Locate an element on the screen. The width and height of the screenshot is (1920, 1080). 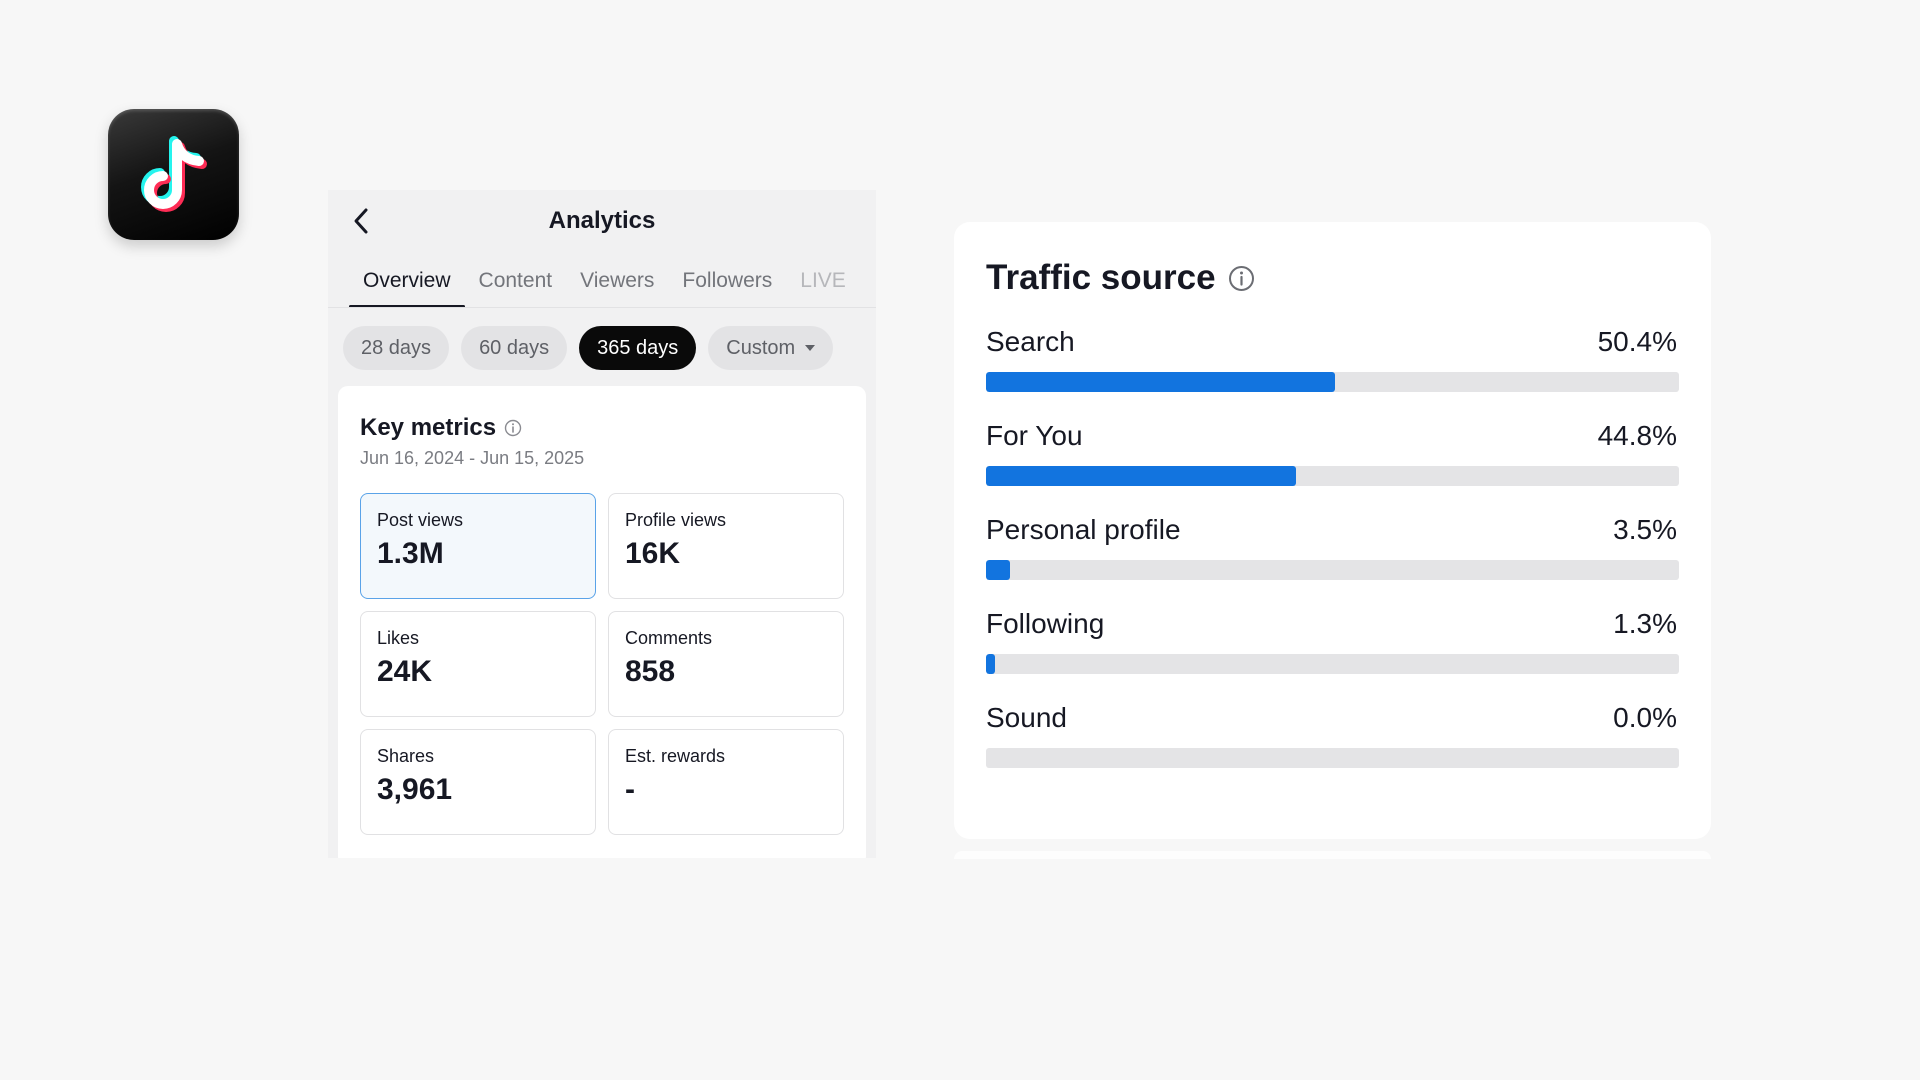
metric-value: 16K is located at coordinates (653, 553).